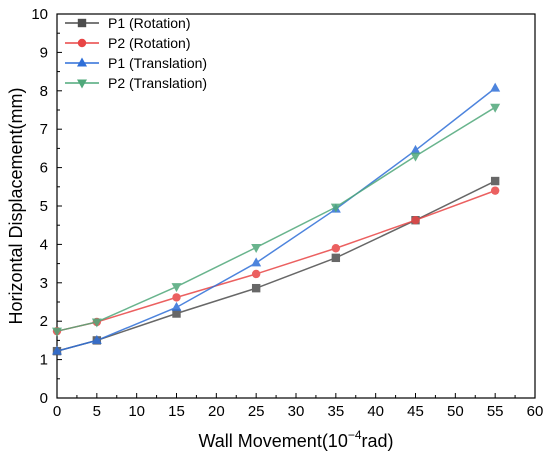 The width and height of the screenshot is (550, 463). What do you see at coordinates (44, 283) in the screenshot?
I see `y-tick-label: 3` at bounding box center [44, 283].